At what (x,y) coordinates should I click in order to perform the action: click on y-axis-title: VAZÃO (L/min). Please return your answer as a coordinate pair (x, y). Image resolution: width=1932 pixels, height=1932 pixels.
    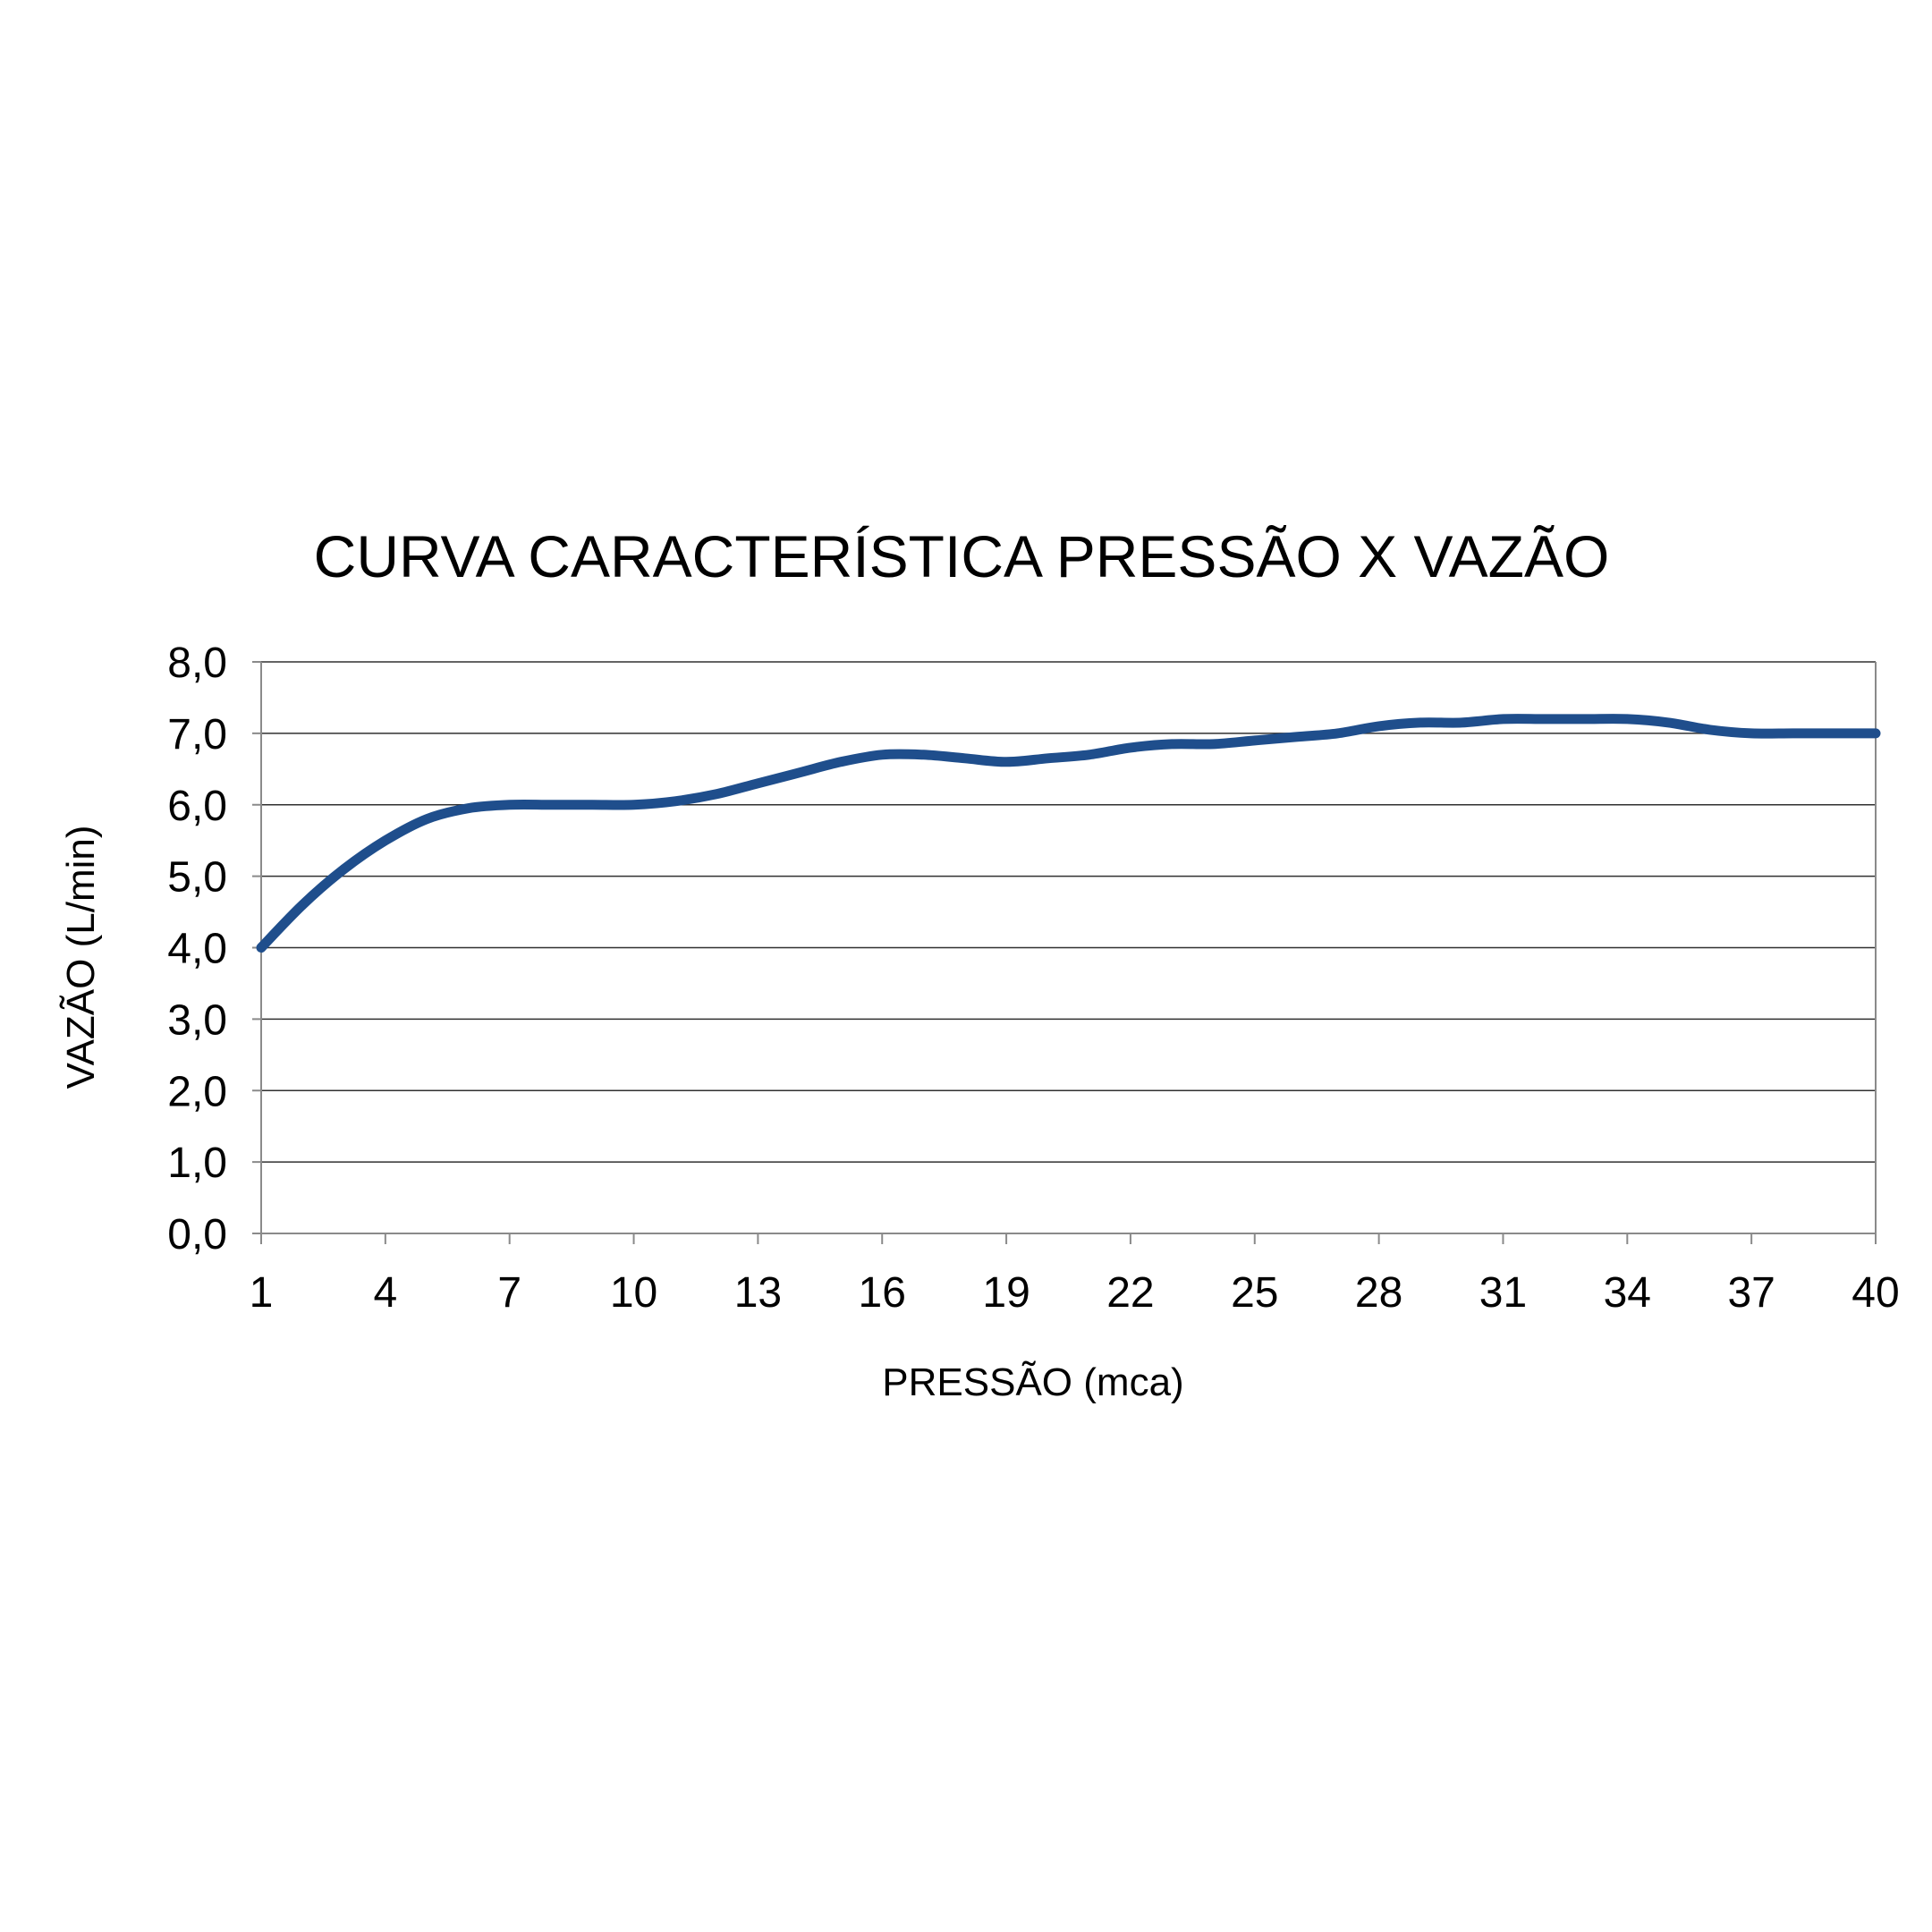
    Looking at the image, I should click on (80, 957).